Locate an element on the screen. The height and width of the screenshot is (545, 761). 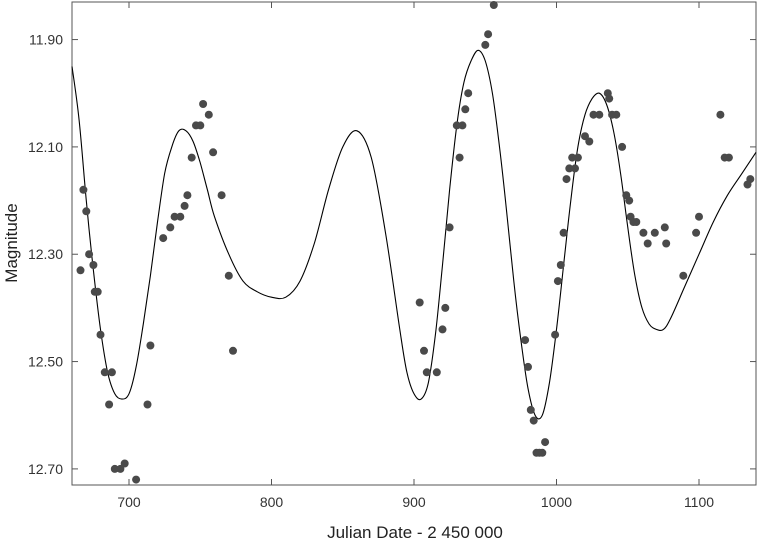
y-tick-label: 11.90 is located at coordinates (46, 40).